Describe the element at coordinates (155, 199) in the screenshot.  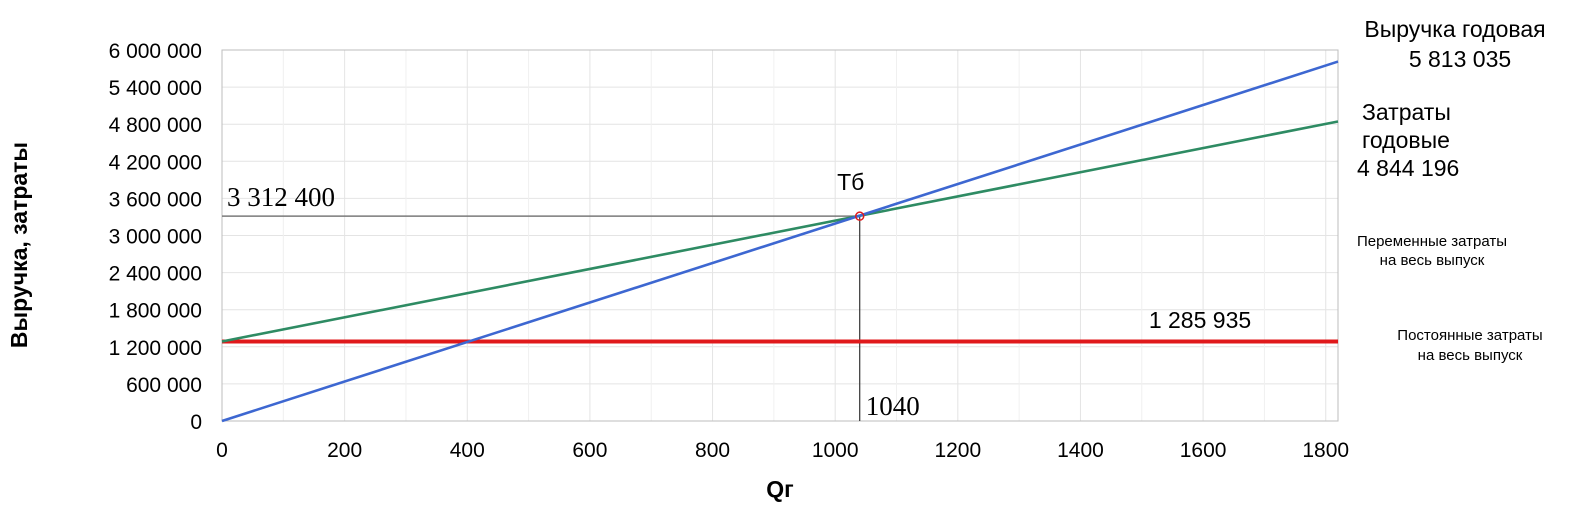
I see `y-tick-label: 3 600 000` at that location.